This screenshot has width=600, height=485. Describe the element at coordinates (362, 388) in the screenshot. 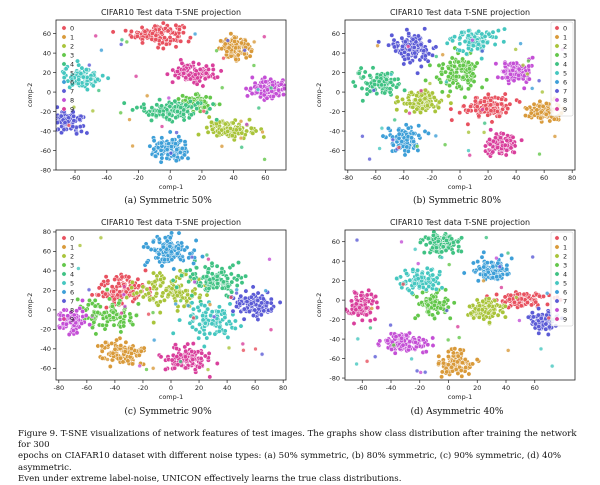

I see `x-tick-label: -60` at that location.